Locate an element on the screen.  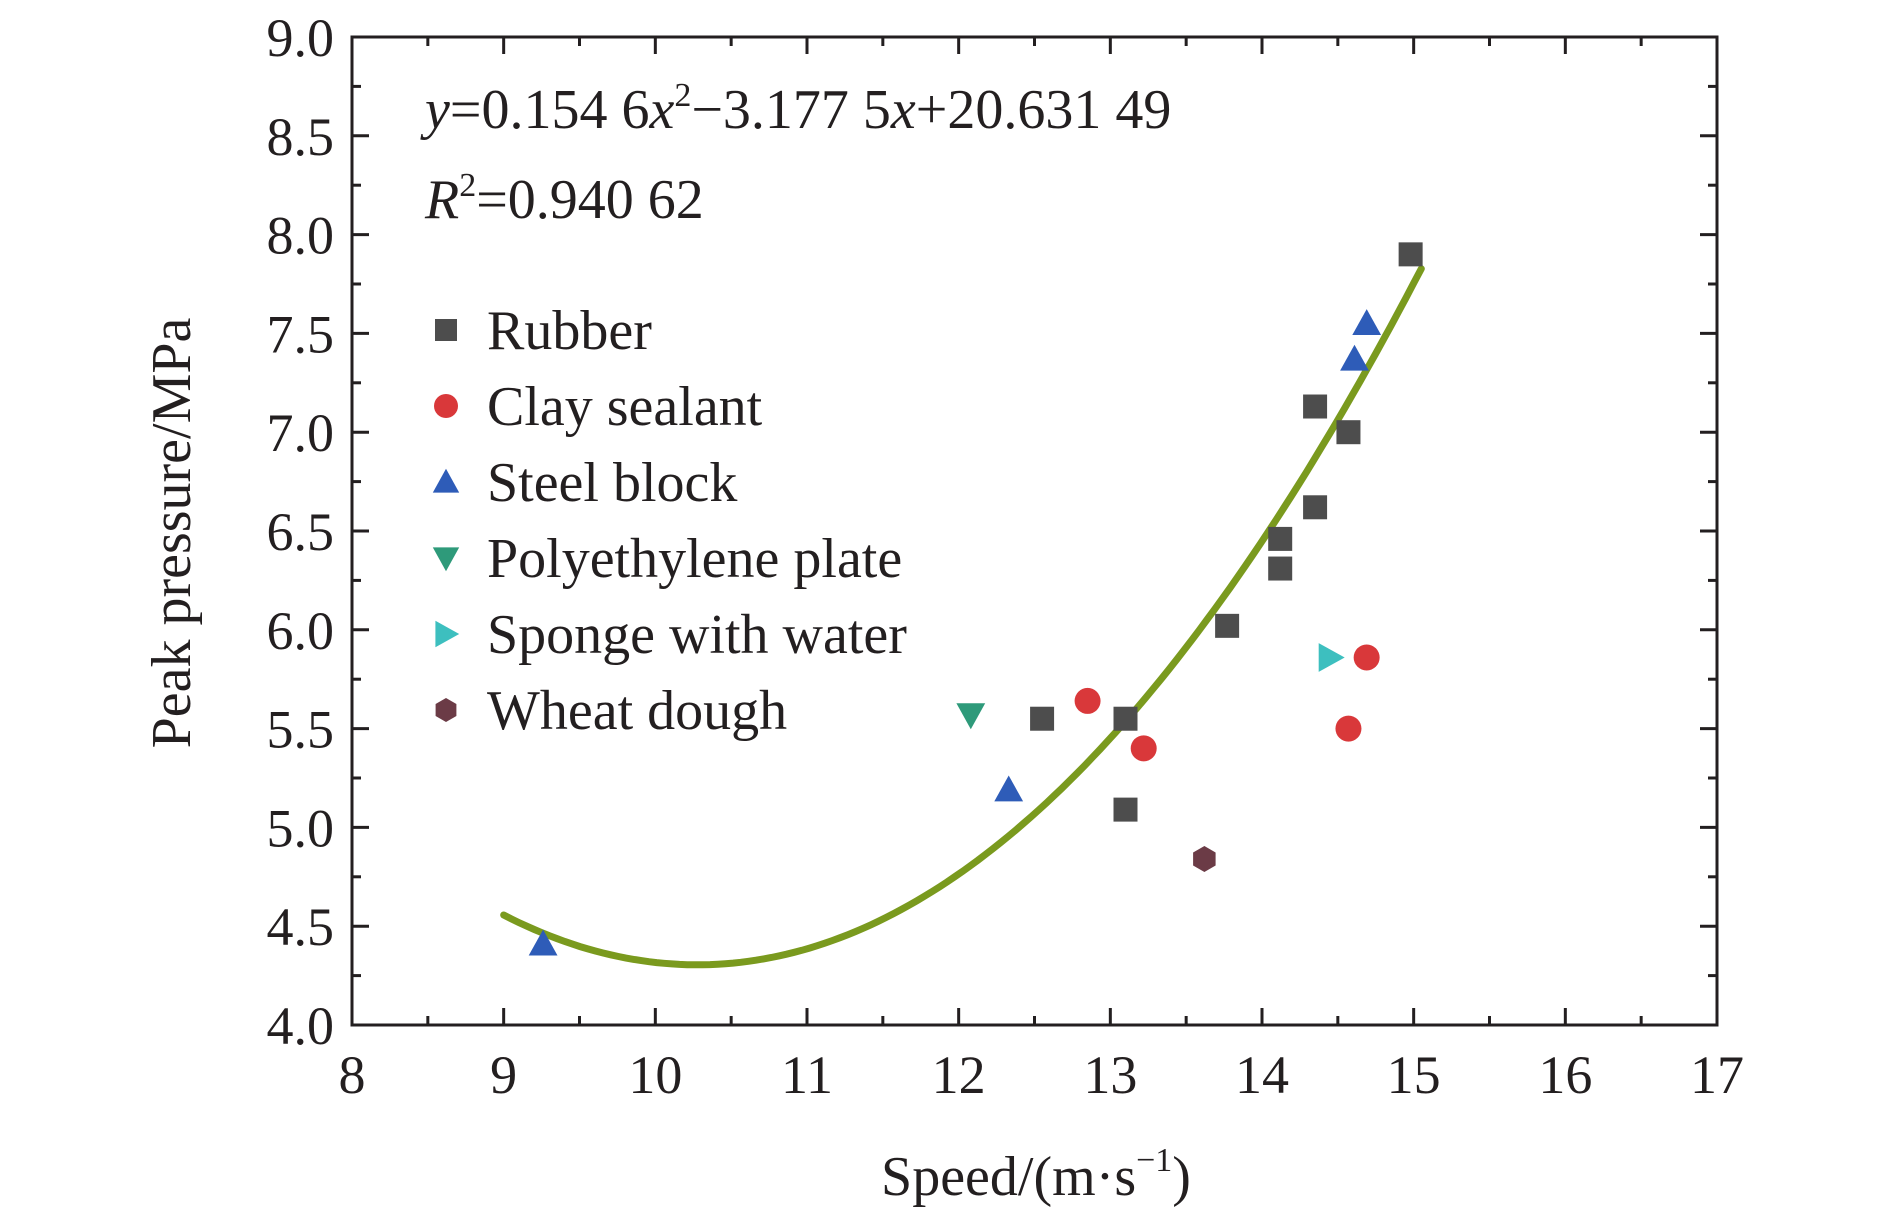
legend-label-steel-block: Steel block is located at coordinates (612, 483).